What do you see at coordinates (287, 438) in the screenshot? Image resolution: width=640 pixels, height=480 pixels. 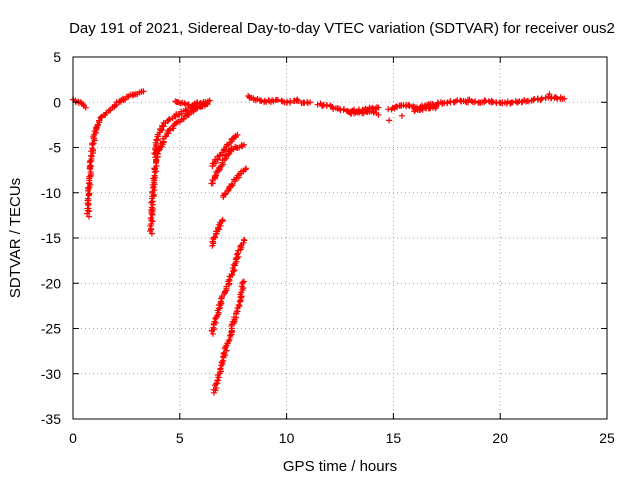 I see `x-tick-label: 10` at bounding box center [287, 438].